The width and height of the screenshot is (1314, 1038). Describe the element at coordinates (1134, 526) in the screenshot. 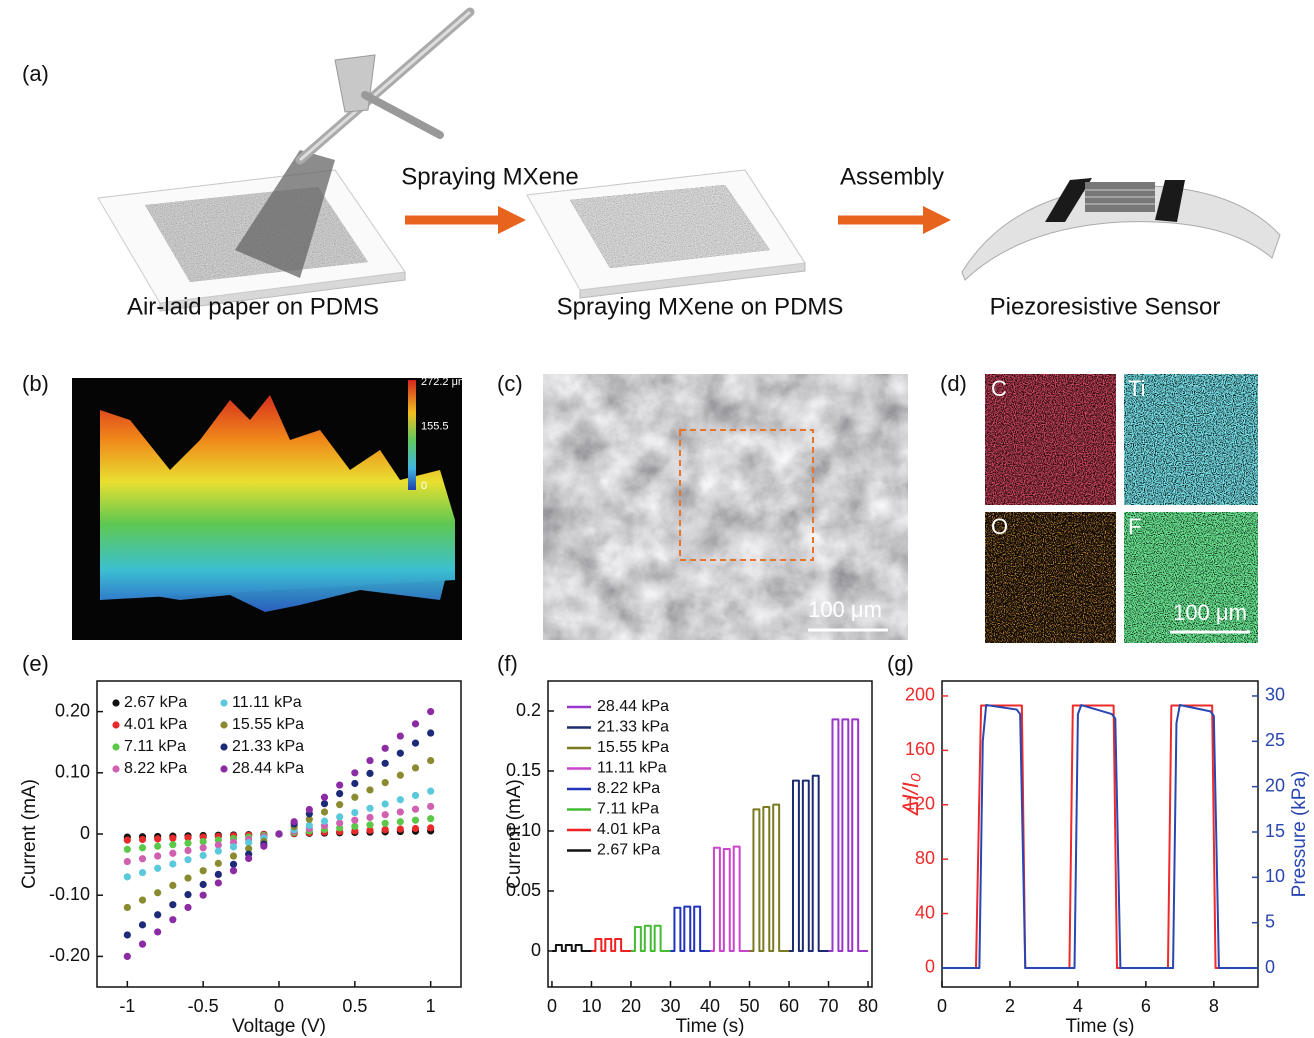

I see `element-label: F` at that location.